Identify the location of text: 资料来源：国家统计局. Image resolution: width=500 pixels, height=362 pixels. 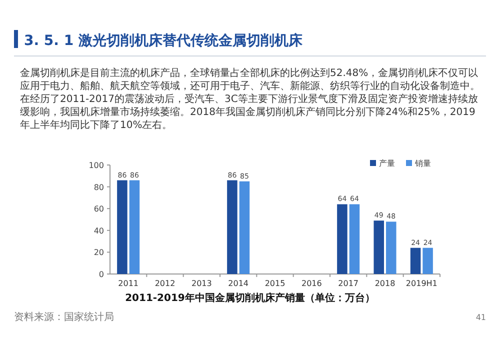
(64, 317).